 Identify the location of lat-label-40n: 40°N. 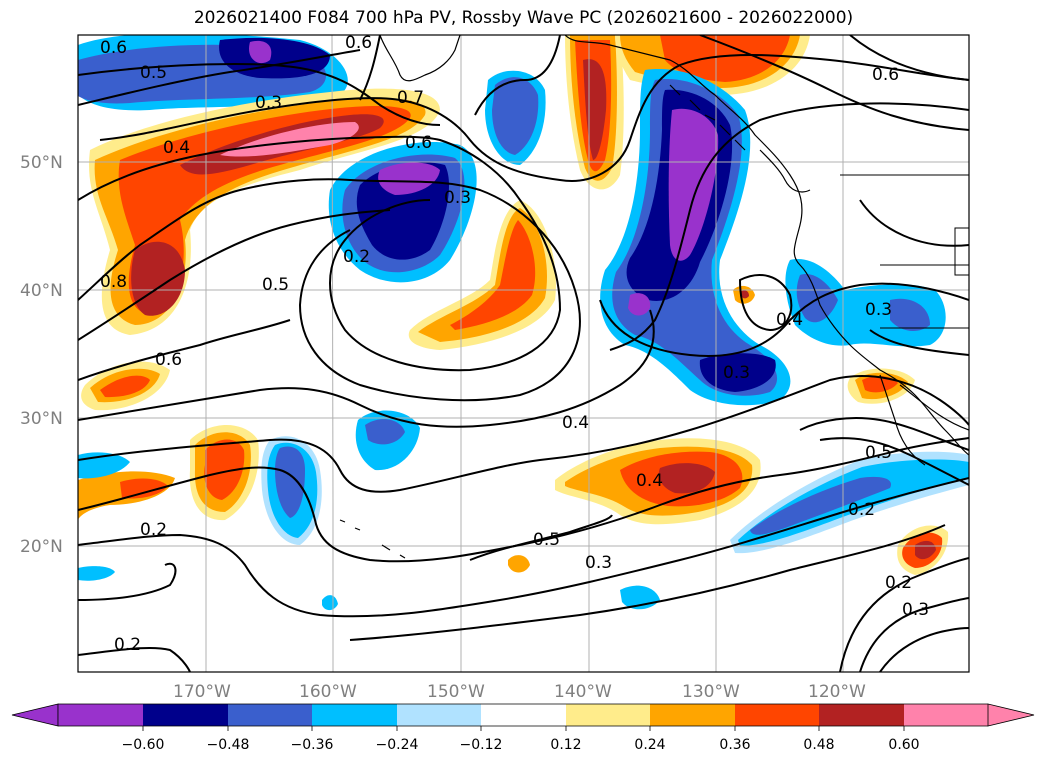
(41, 291).